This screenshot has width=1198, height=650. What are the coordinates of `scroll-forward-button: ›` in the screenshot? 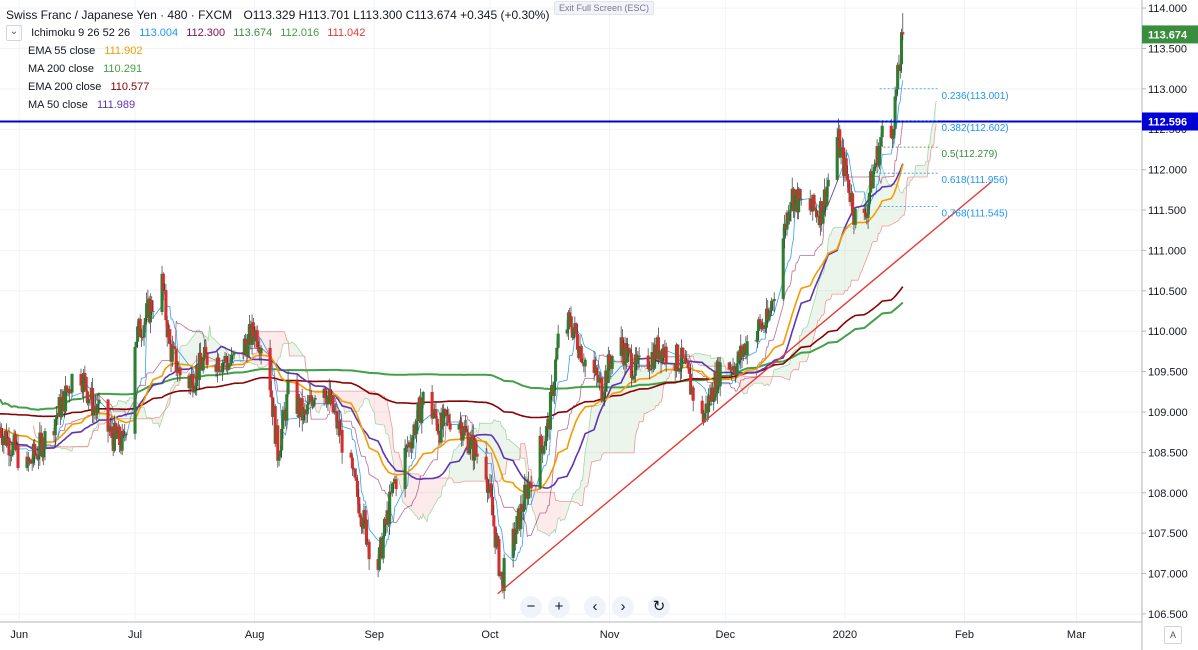 It's located at (623, 607).